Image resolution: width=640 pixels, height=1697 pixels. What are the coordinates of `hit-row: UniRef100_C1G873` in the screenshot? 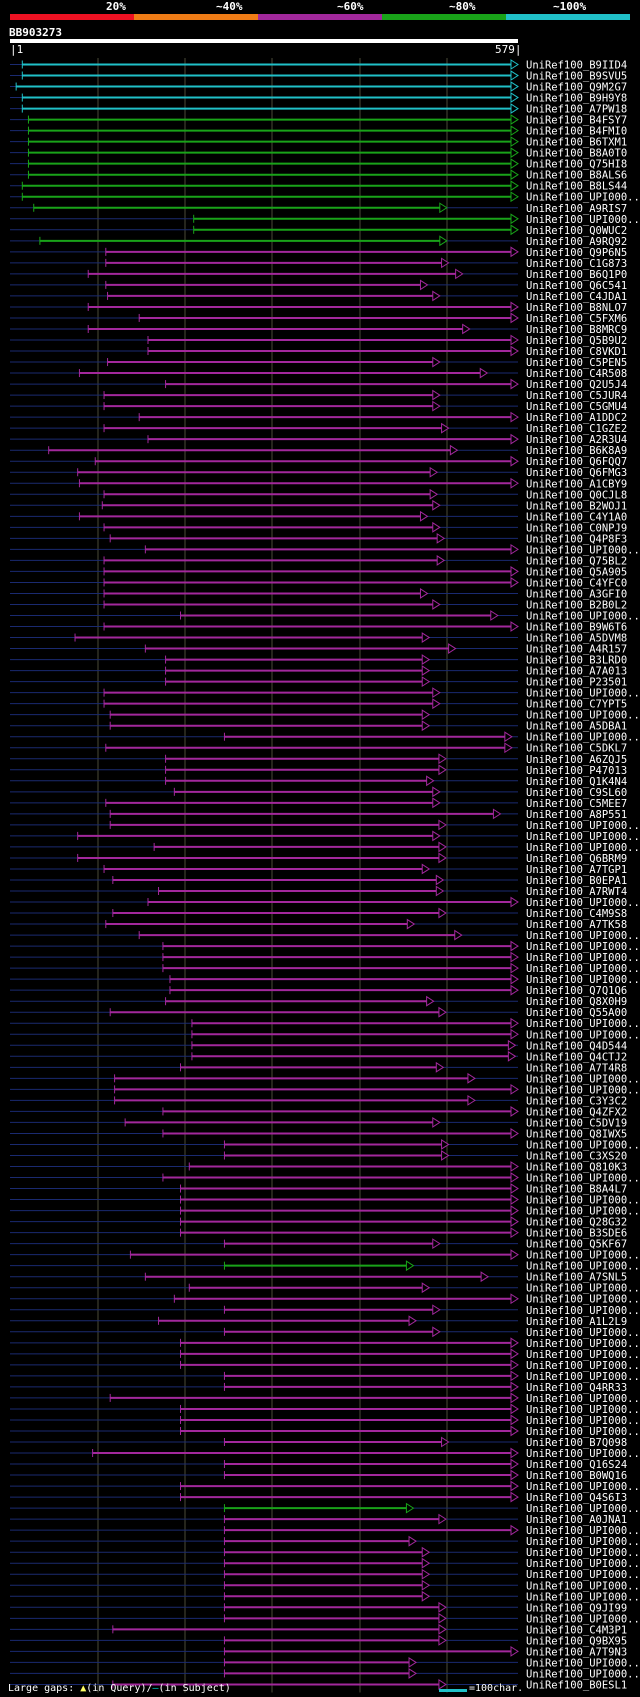 It's located at (318, 263).